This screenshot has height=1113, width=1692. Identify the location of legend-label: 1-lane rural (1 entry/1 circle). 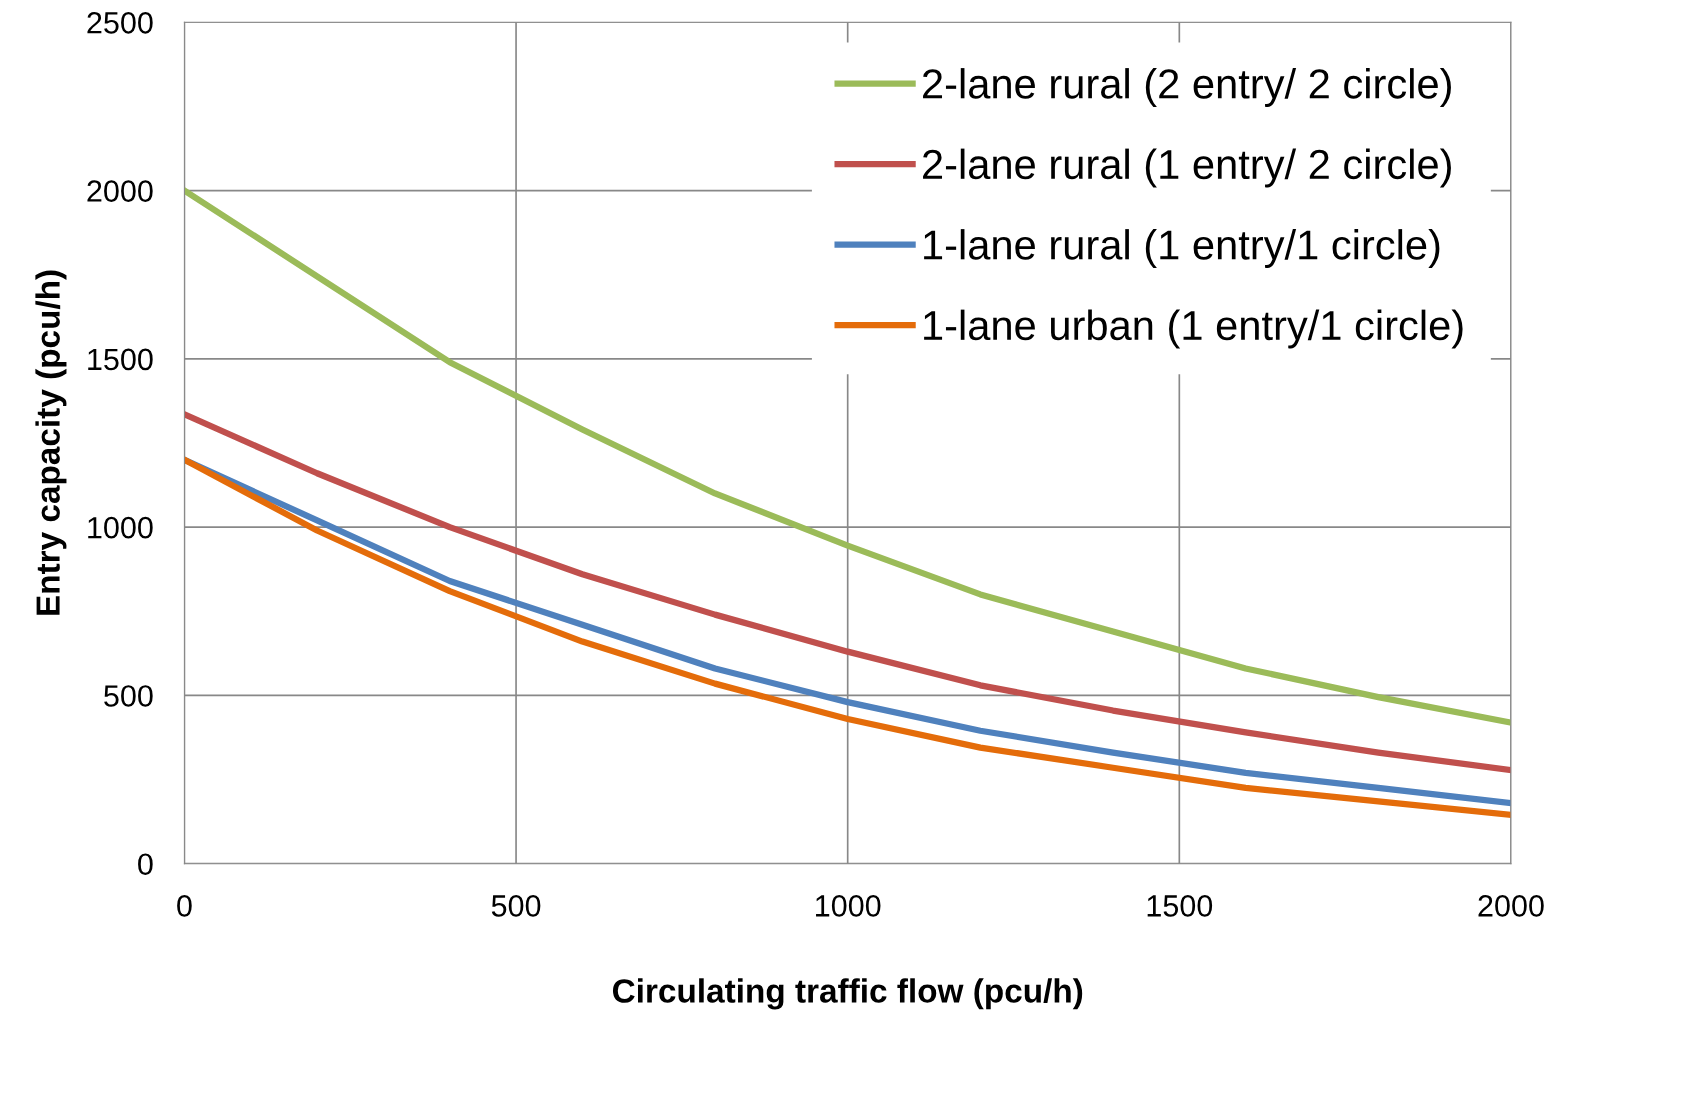
(1182, 248).